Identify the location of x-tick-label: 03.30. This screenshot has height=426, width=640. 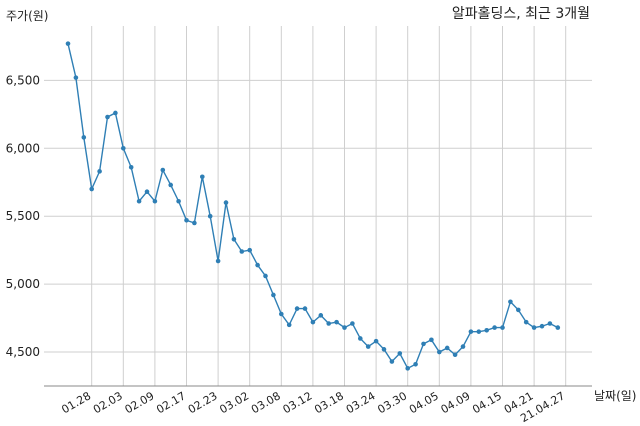
(392, 402).